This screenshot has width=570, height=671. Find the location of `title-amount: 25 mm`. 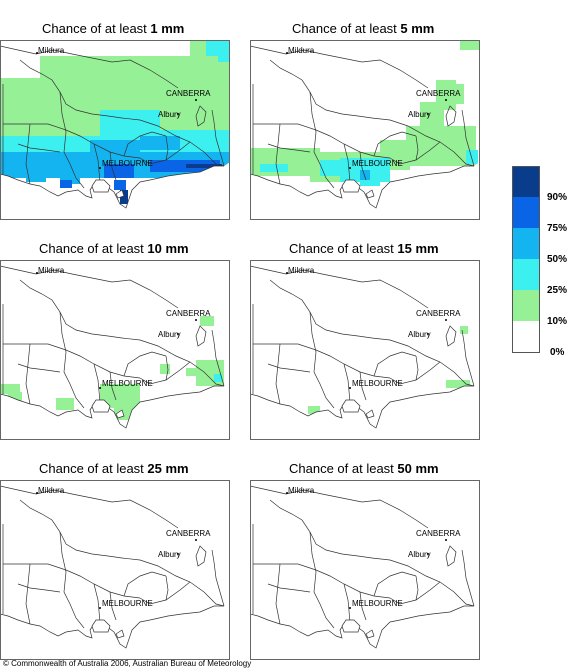

title-amount: 25 mm is located at coordinates (168, 468).